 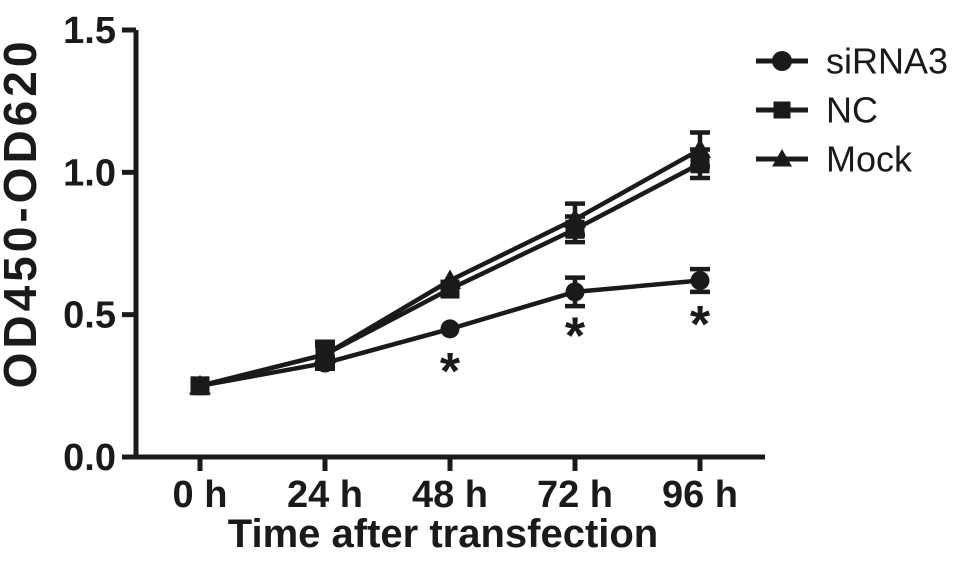 What do you see at coordinates (782, 158) in the screenshot?
I see `legend-Mock-triangle-marker` at bounding box center [782, 158].